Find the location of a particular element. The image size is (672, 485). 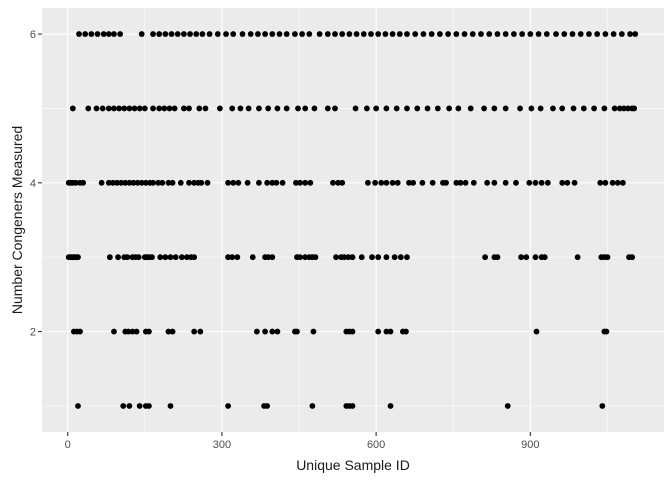

y-axis-ticks: 2 4 6 is located at coordinates (36, 184).